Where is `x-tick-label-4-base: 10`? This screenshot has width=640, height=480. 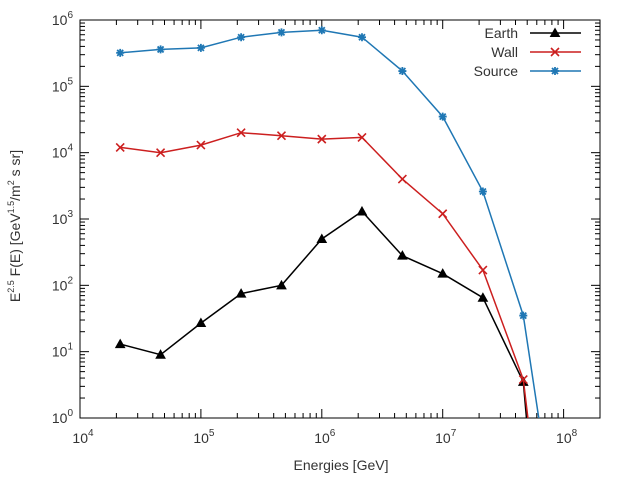
x-tick-label-4-base: 10 is located at coordinates (564, 438).